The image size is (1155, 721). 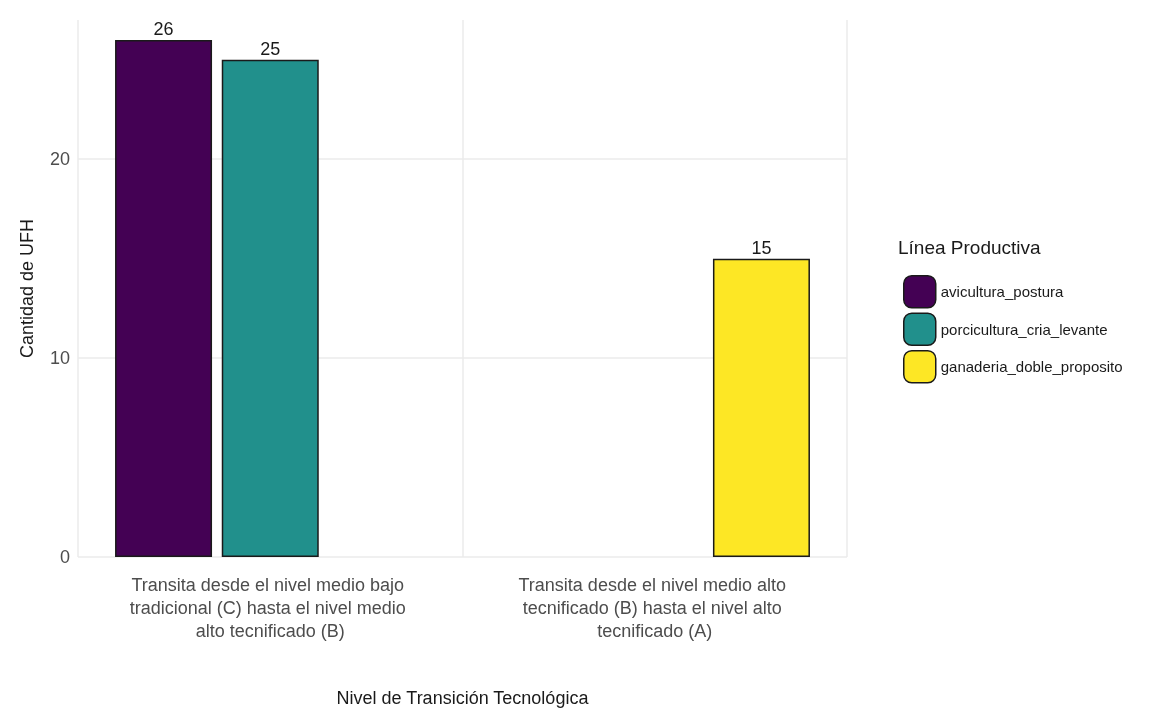 What do you see at coordinates (1031, 367) in the screenshot?
I see `legend-label: ganaderia_doble_proposito` at bounding box center [1031, 367].